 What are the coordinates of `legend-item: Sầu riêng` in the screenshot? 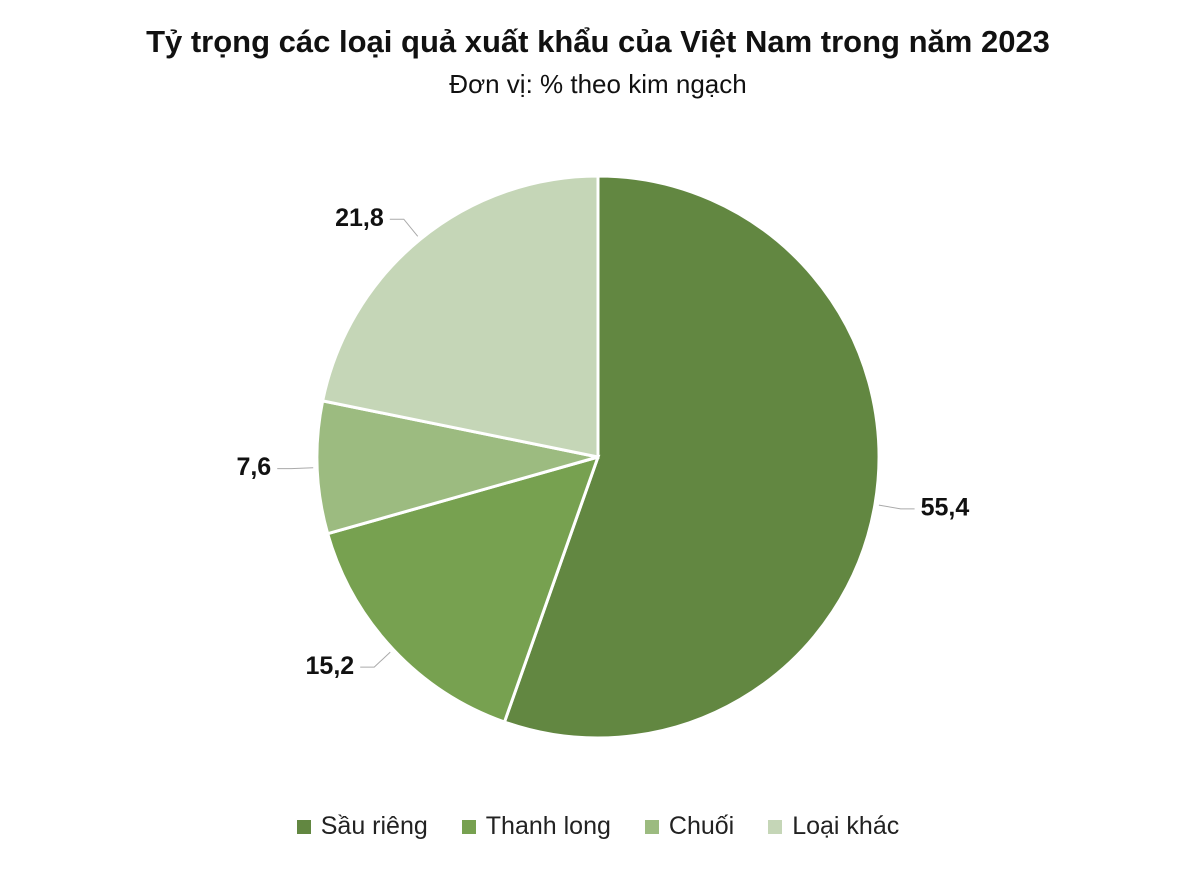 It's located at (362, 826).